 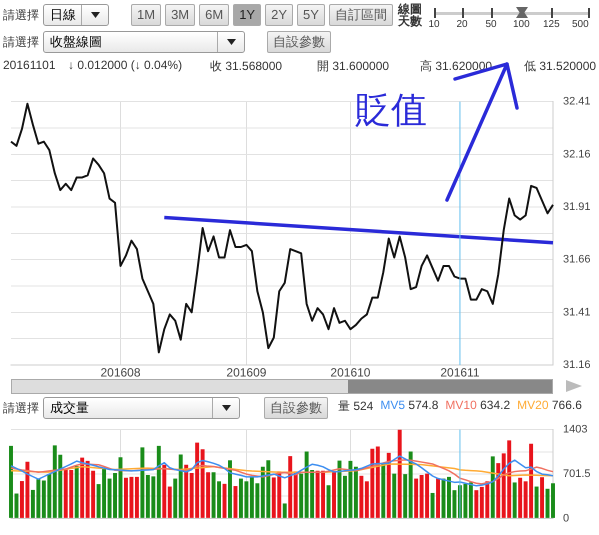 I want to click on text: 6M, so click(x=214, y=15).